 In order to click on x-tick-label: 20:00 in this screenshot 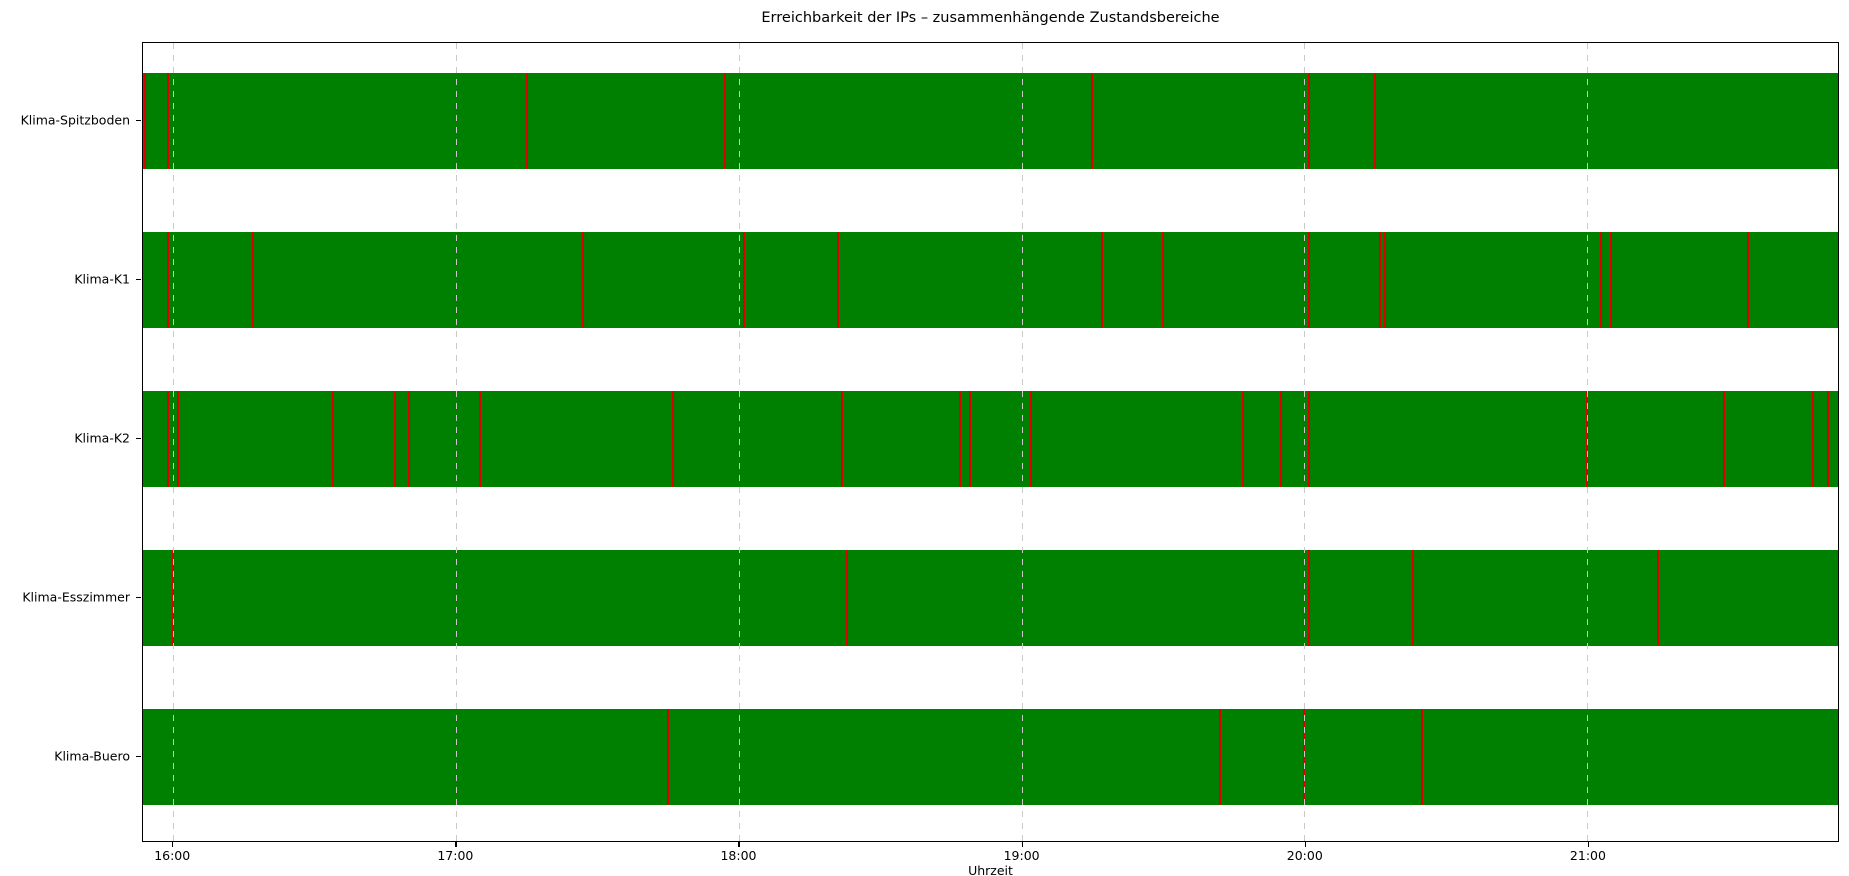, I will do `click(1304, 855)`.